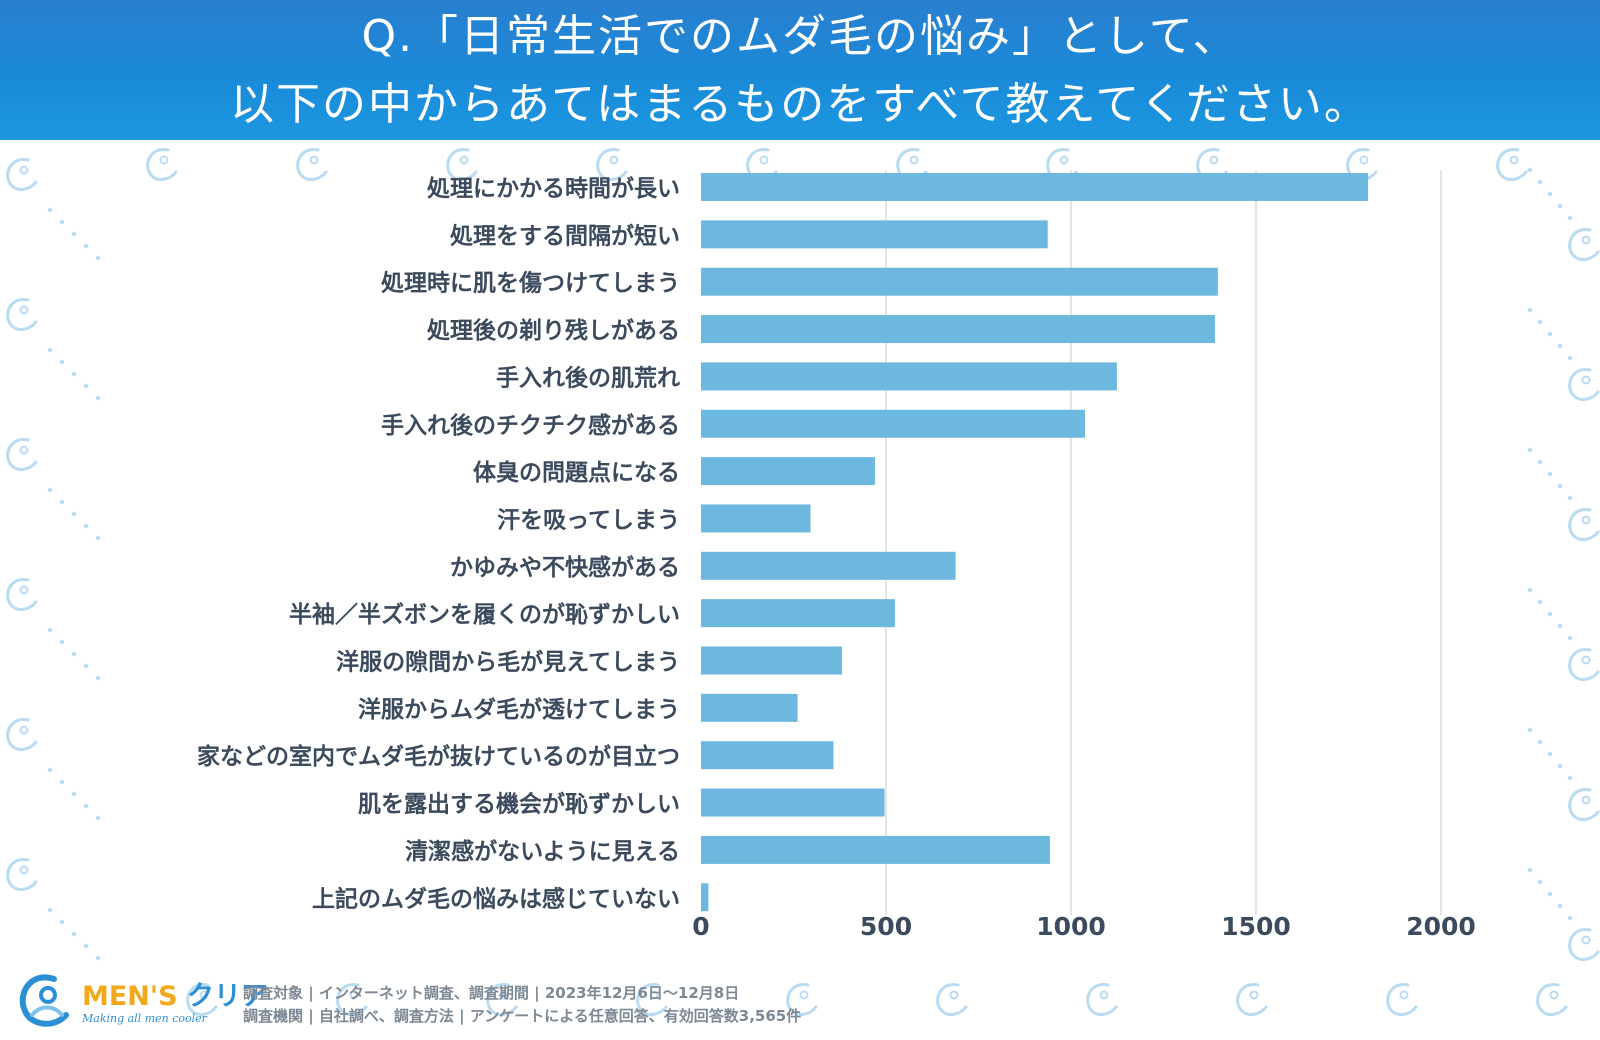 This screenshot has width=1600, height=1040. What do you see at coordinates (565, 567) in the screenshot?
I see `category-label: かゆみや不快感がある` at bounding box center [565, 567].